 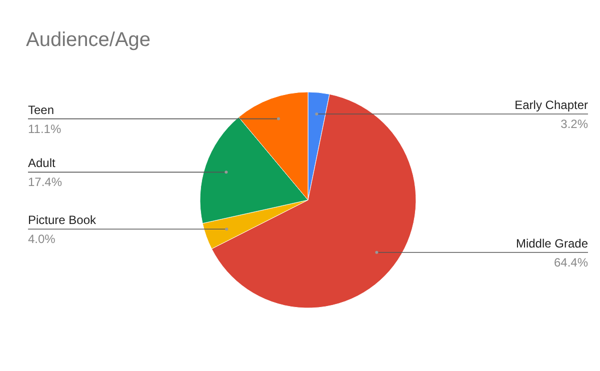 What do you see at coordinates (551, 105) in the screenshot?
I see `slice-label: Early Chapter` at bounding box center [551, 105].